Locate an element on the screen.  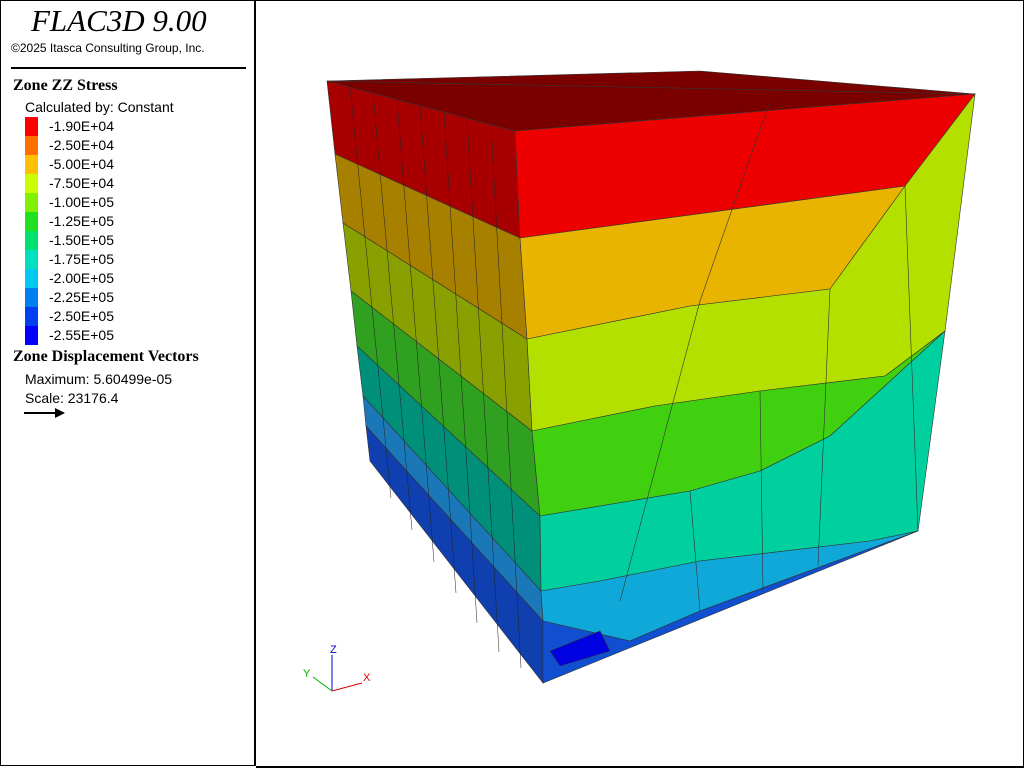
axis-z: Z is located at coordinates (333, 650).